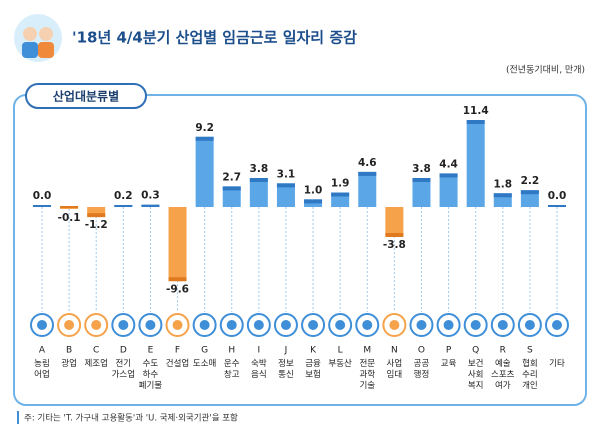 The image size is (600, 434). What do you see at coordinates (42, 351) in the screenshot?
I see `category-code: A` at bounding box center [42, 351].